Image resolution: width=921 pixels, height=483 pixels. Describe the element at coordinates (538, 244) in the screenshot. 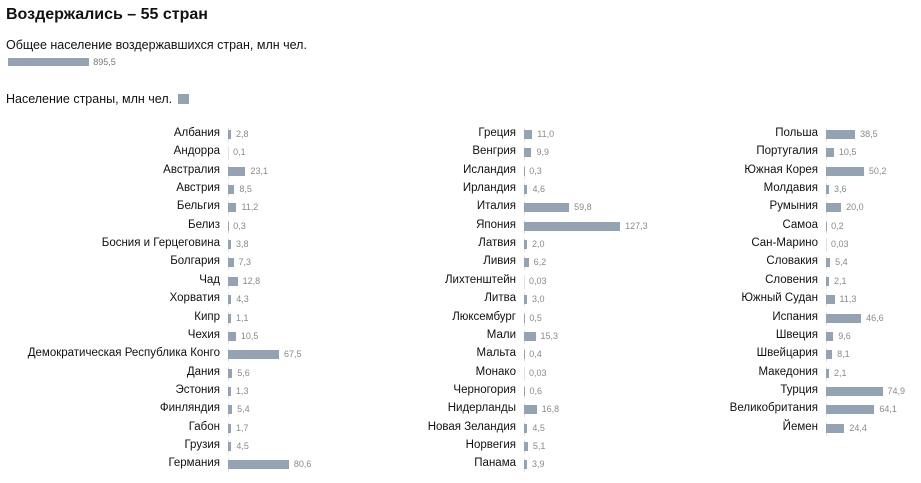

I see `population-value: 2,0` at that location.